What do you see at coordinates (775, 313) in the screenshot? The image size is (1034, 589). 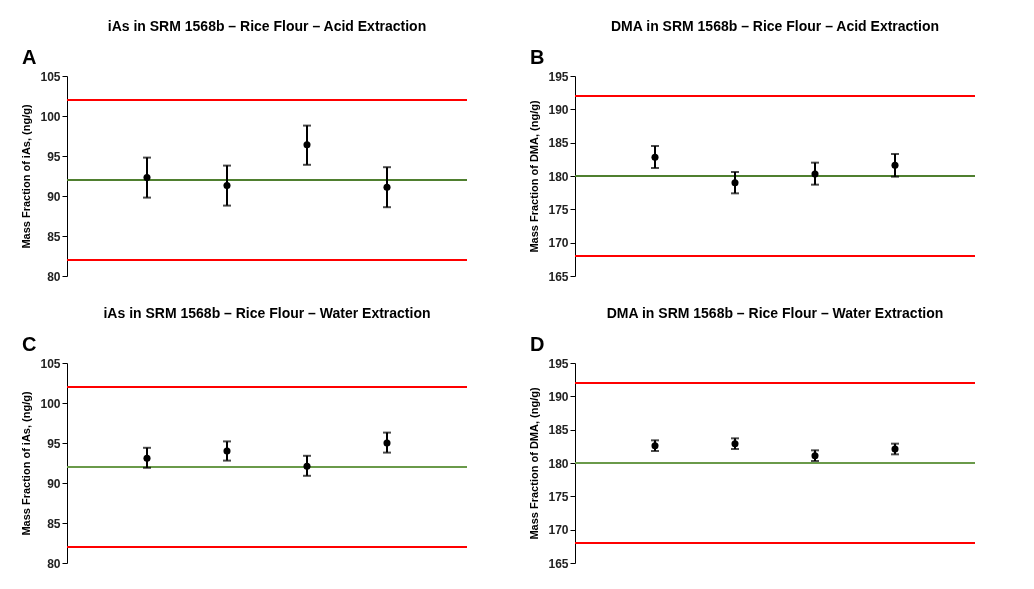 I see `chart-title: DMA in SRM 1568b – Rice Flour – Water Extraction` at bounding box center [775, 313].